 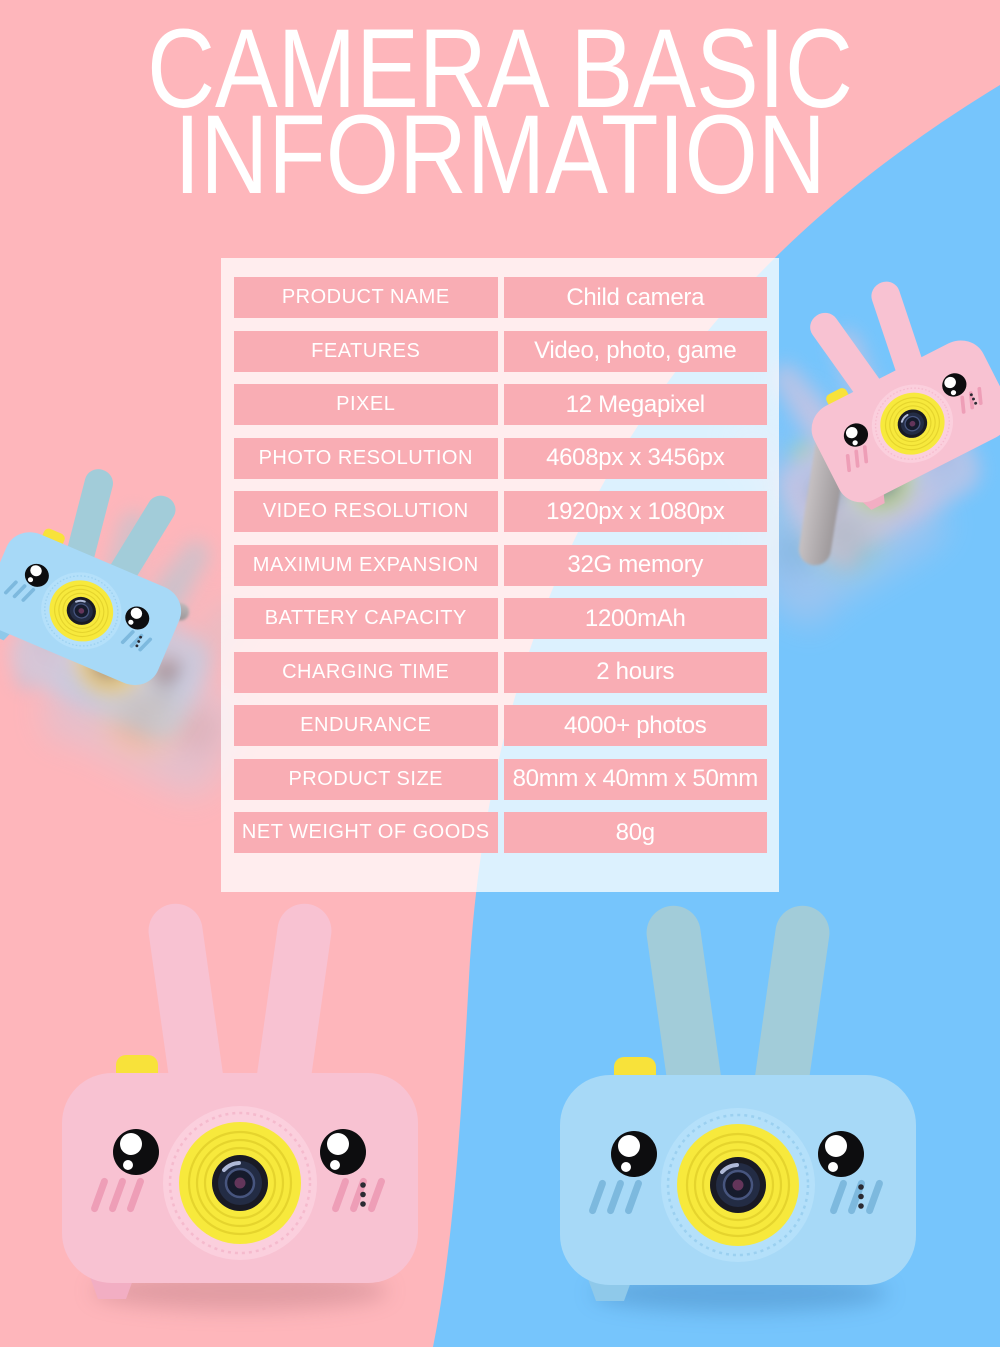 I want to click on spec-value: 4000+ photos, so click(x=635, y=725).